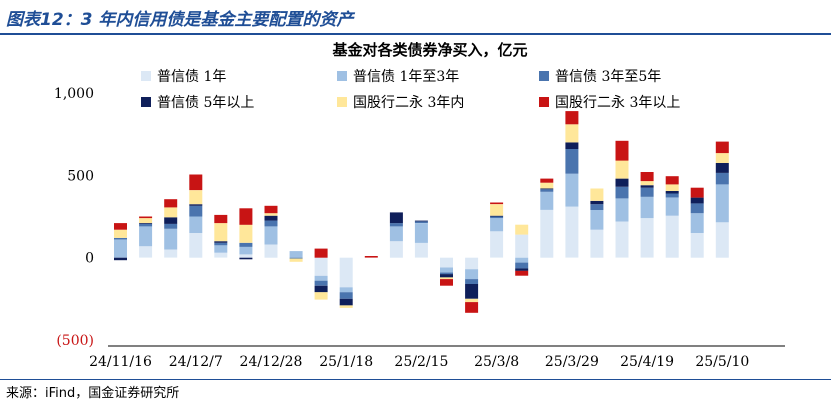  What do you see at coordinates (346, 362) in the screenshot?
I see `x-tick-label: 25/1/18` at bounding box center [346, 362].